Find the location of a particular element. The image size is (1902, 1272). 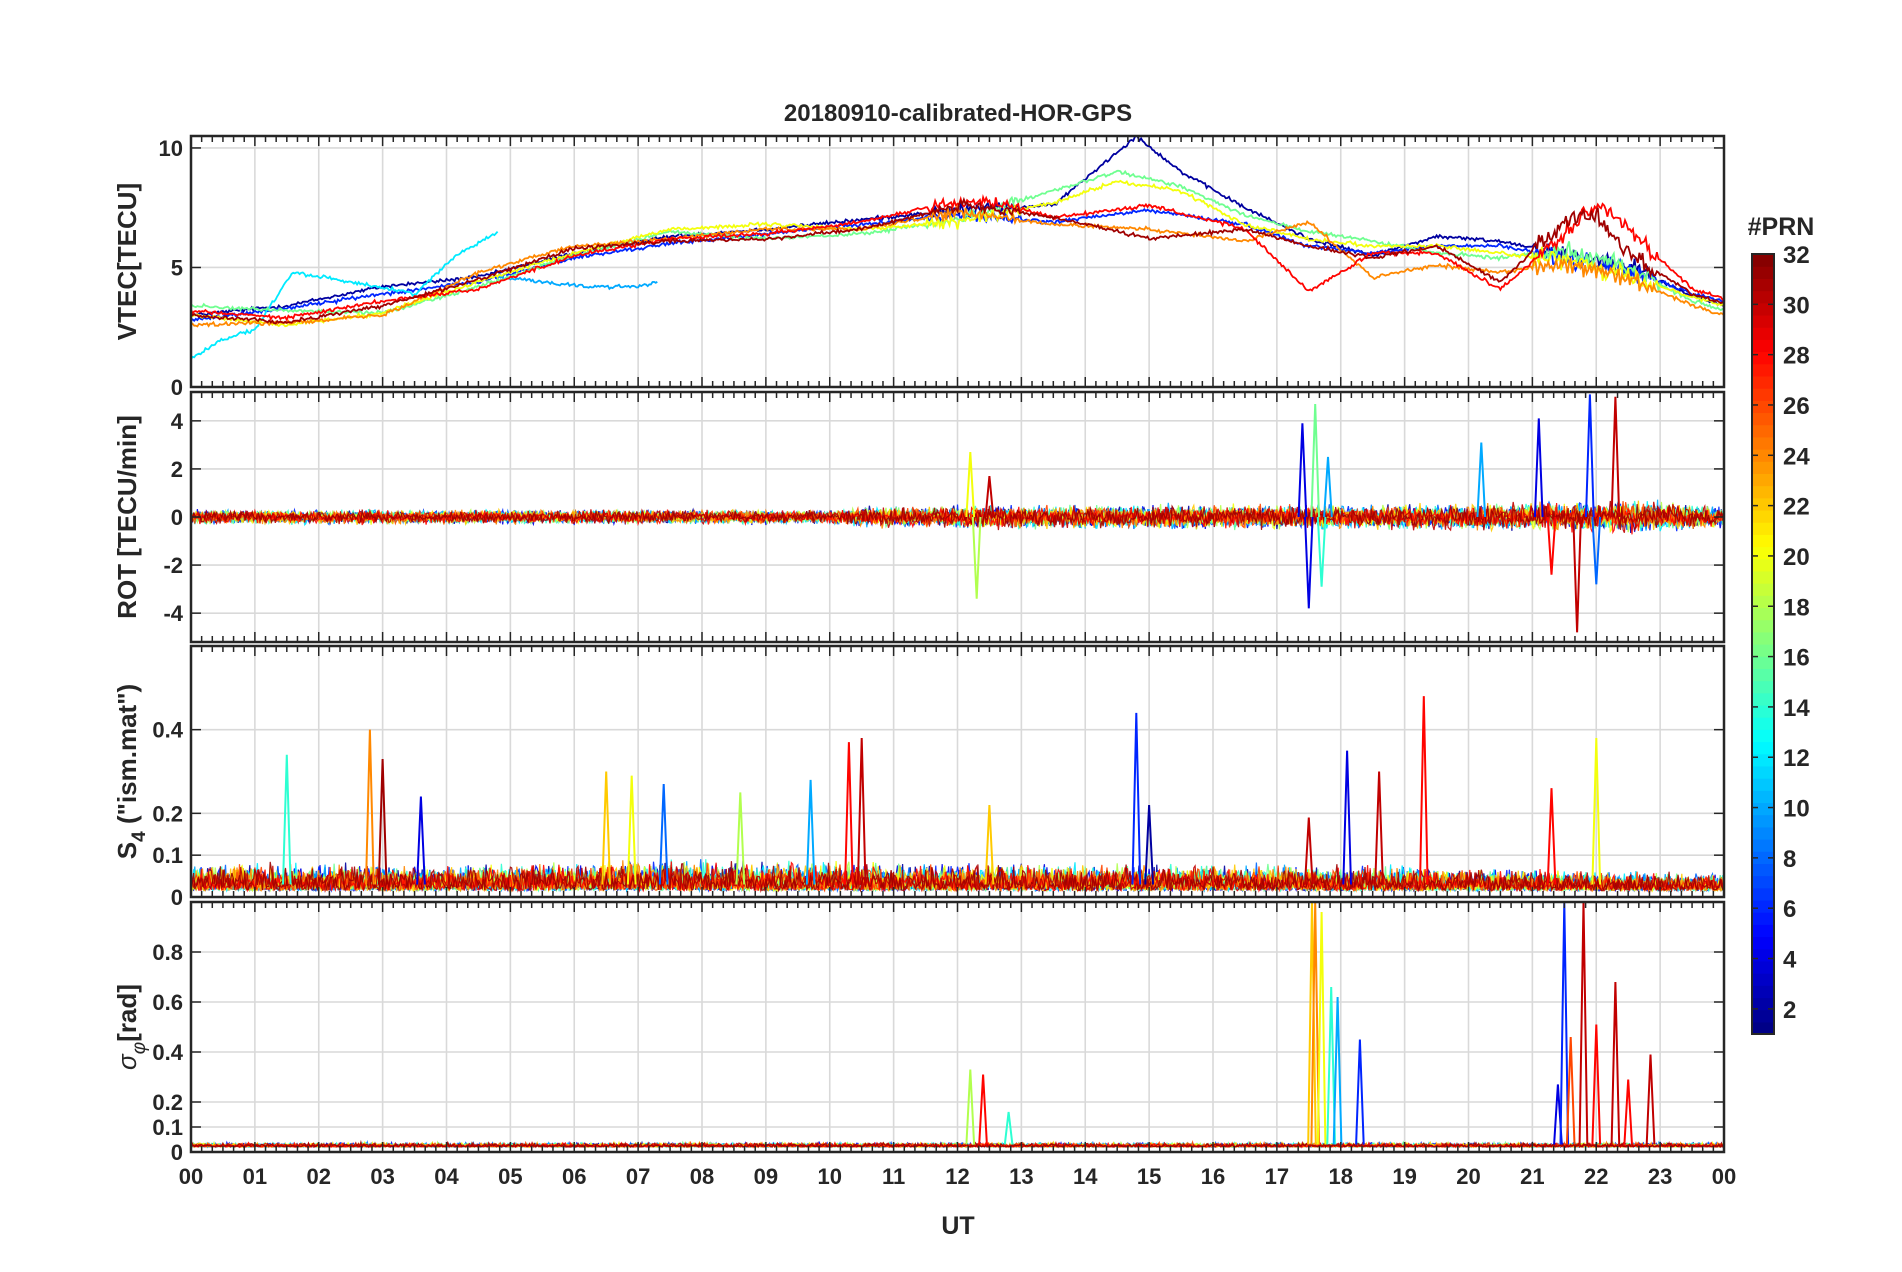

y-tick-label: 2 is located at coordinates (177, 469).